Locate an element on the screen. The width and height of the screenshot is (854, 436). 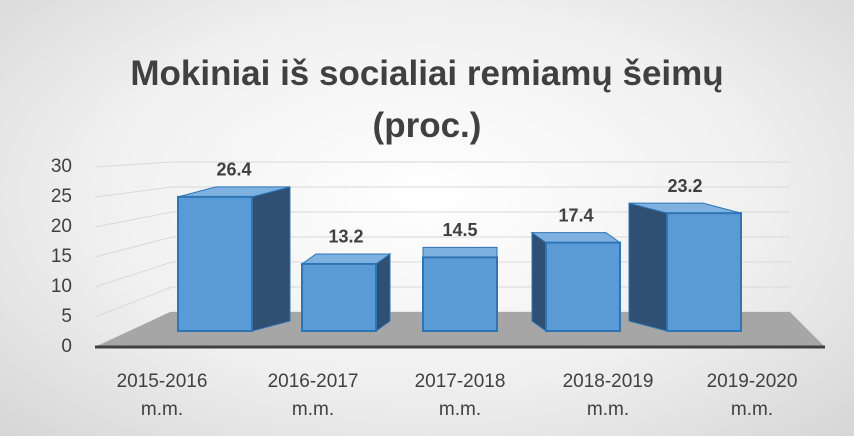
x-tick-label: 2019-2020 m.m. is located at coordinates (752, 395).